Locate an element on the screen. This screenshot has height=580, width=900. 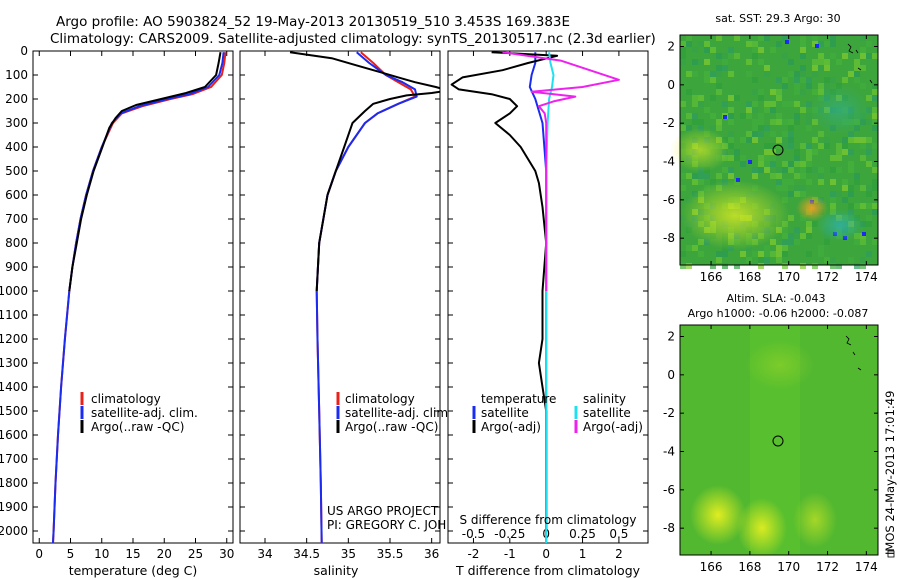
x-tick-label: 35.5 is located at coordinates (390, 554).